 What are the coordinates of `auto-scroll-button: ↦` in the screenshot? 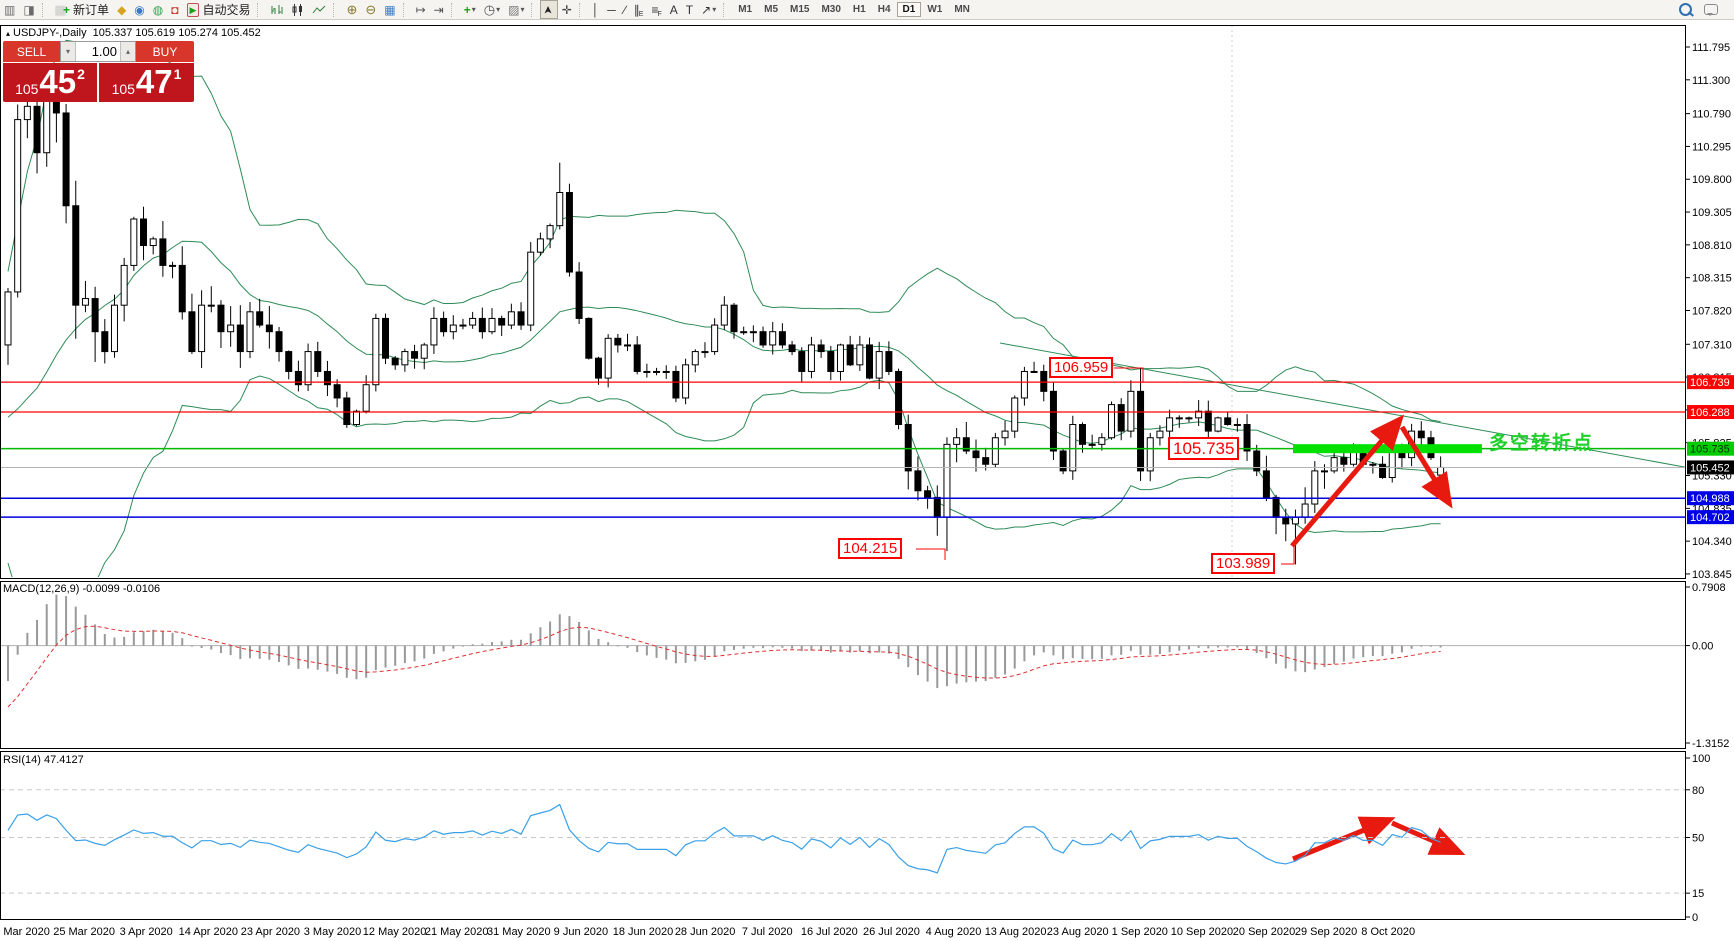 It's located at (421, 9).